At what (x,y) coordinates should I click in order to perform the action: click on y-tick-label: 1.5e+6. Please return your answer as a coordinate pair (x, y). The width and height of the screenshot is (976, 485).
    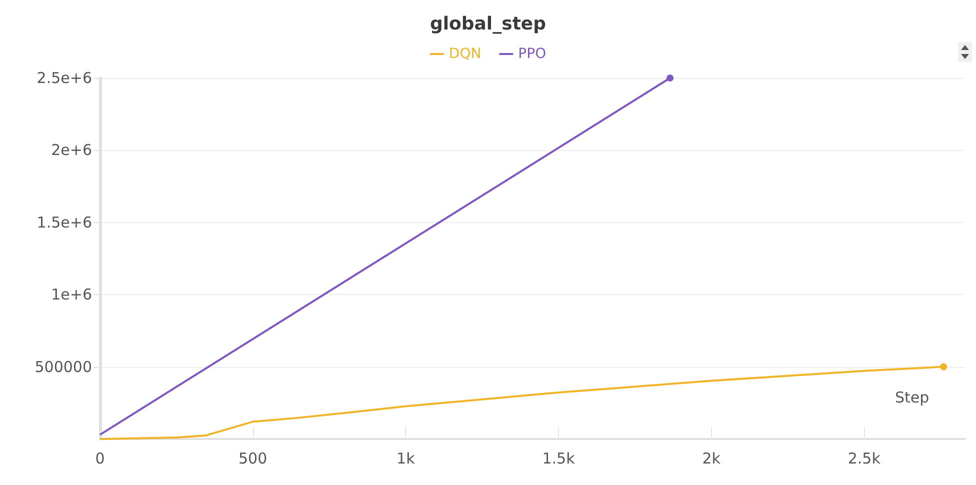
    Looking at the image, I should click on (64, 222).